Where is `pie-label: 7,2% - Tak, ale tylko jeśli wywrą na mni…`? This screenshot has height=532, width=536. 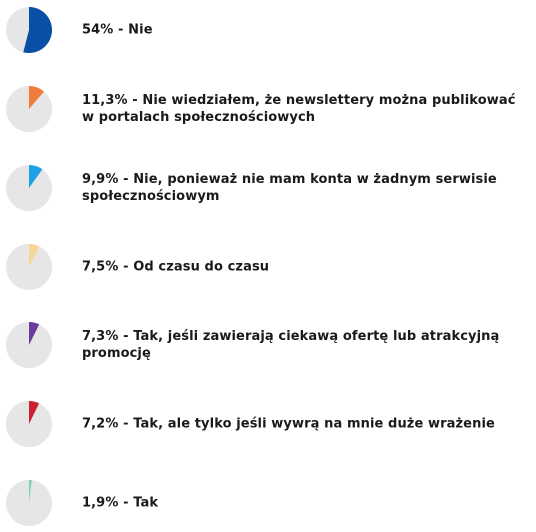
pie-label: 7,2% - Tak, ale tylko jeśli wywrą na mni… is located at coordinates (288, 424).